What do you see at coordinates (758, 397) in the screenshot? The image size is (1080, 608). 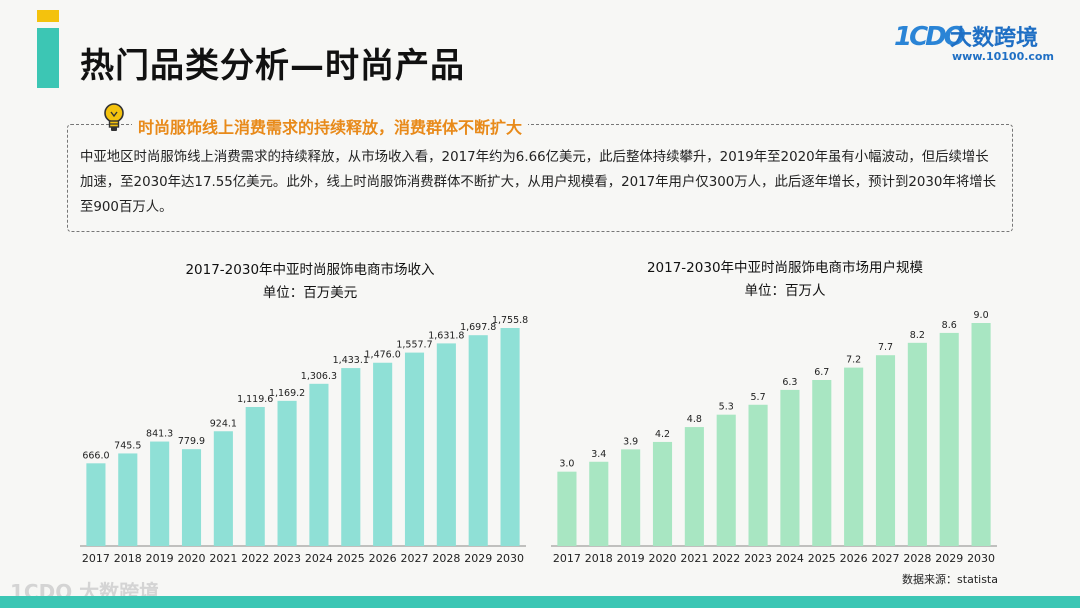 I see `data-label-2023: 5.7` at bounding box center [758, 397].